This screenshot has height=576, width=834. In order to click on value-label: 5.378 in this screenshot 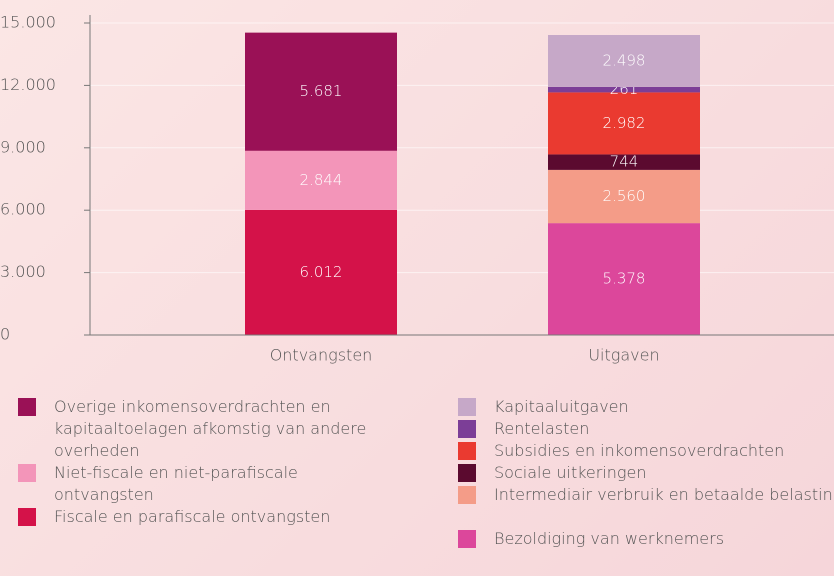, I will do `click(624, 279)`.